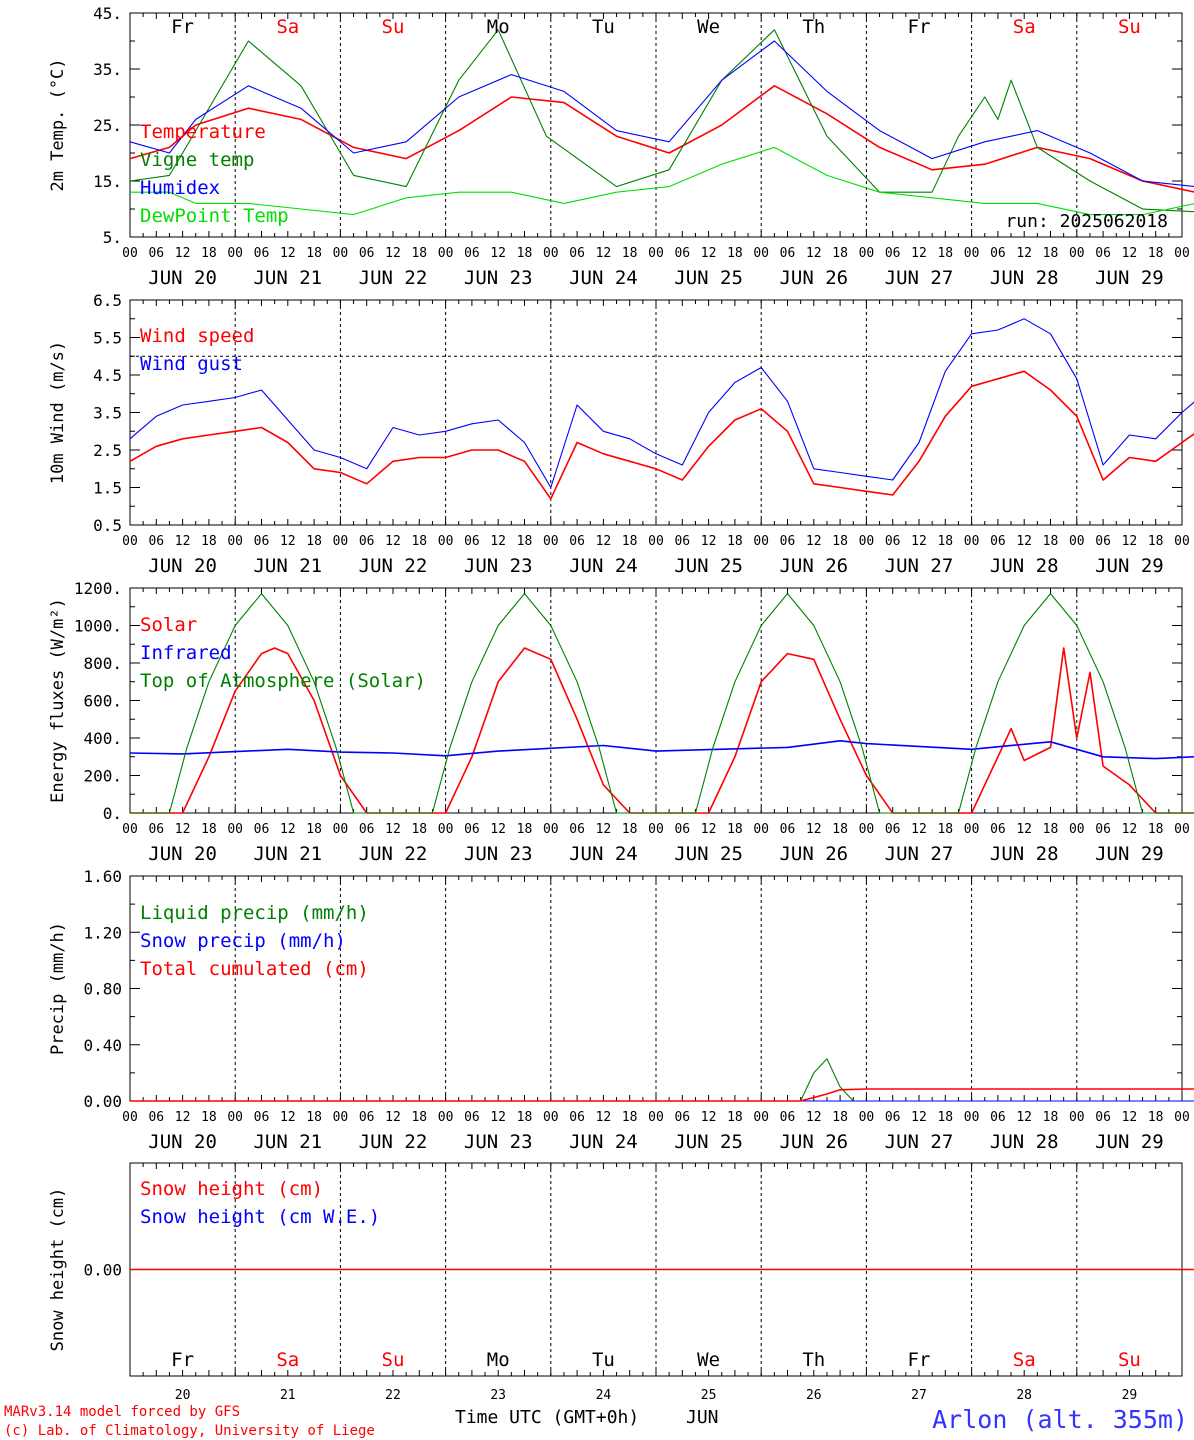 The image size is (1194, 1440). I want to click on run-annotation: run: 2025062018, so click(1086, 221).